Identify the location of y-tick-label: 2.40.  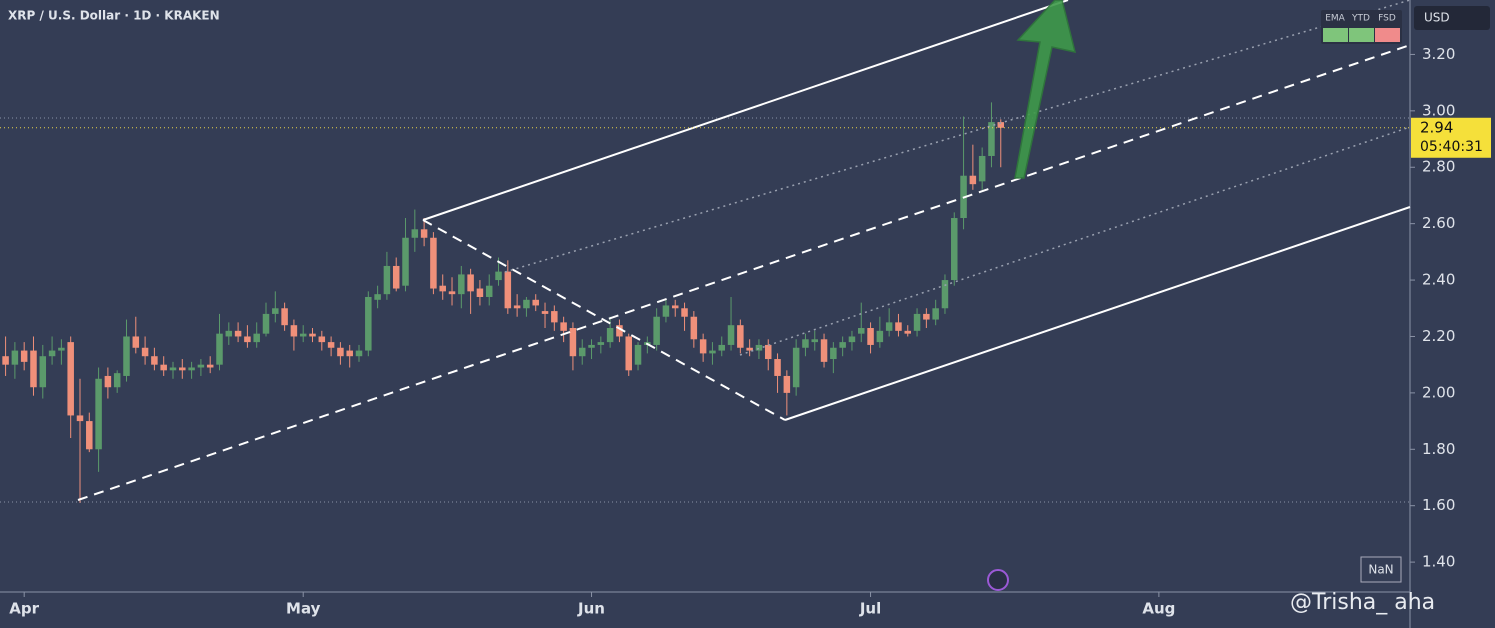
(1438, 280).